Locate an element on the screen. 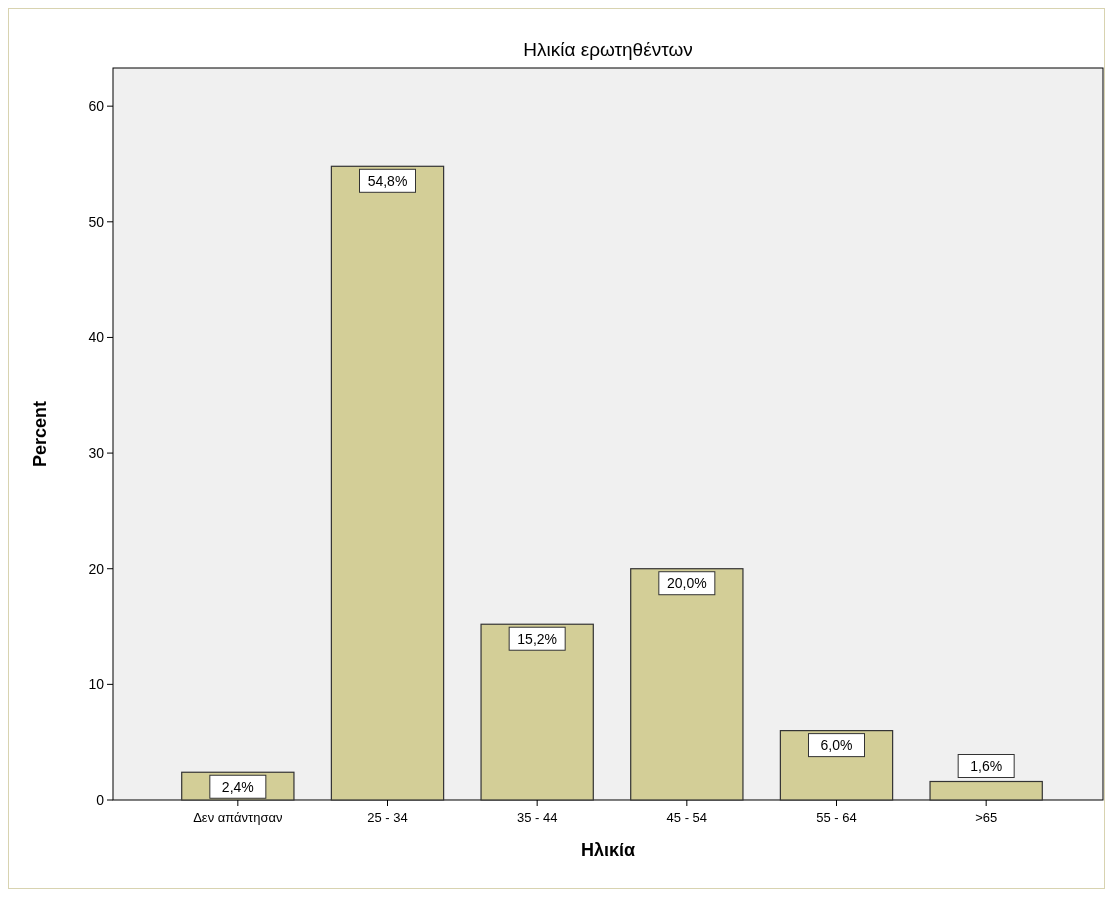 Image resolution: width=1113 pixels, height=897 pixels. data-label: 2,4% is located at coordinates (237, 786).